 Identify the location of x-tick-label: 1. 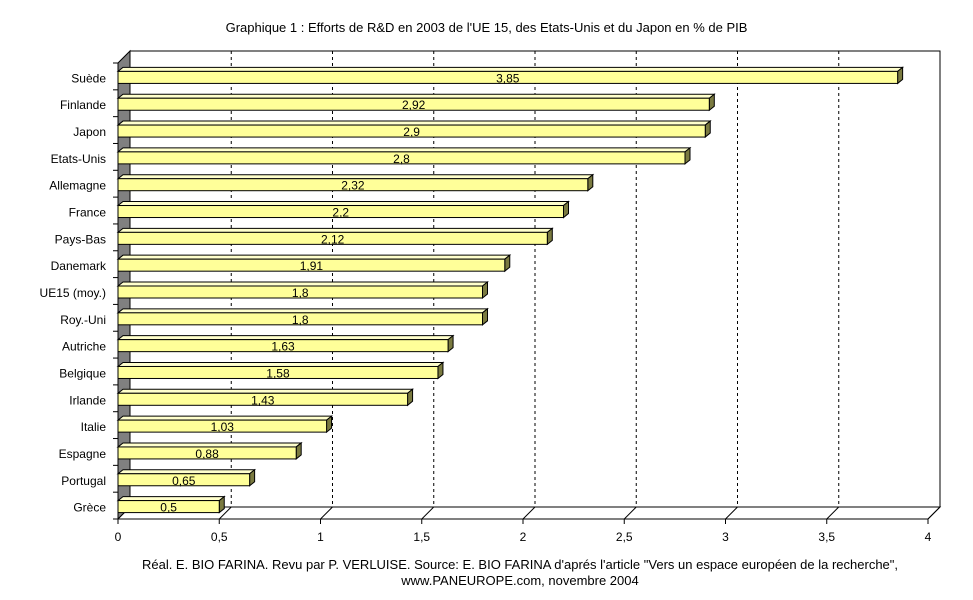
(320, 537).